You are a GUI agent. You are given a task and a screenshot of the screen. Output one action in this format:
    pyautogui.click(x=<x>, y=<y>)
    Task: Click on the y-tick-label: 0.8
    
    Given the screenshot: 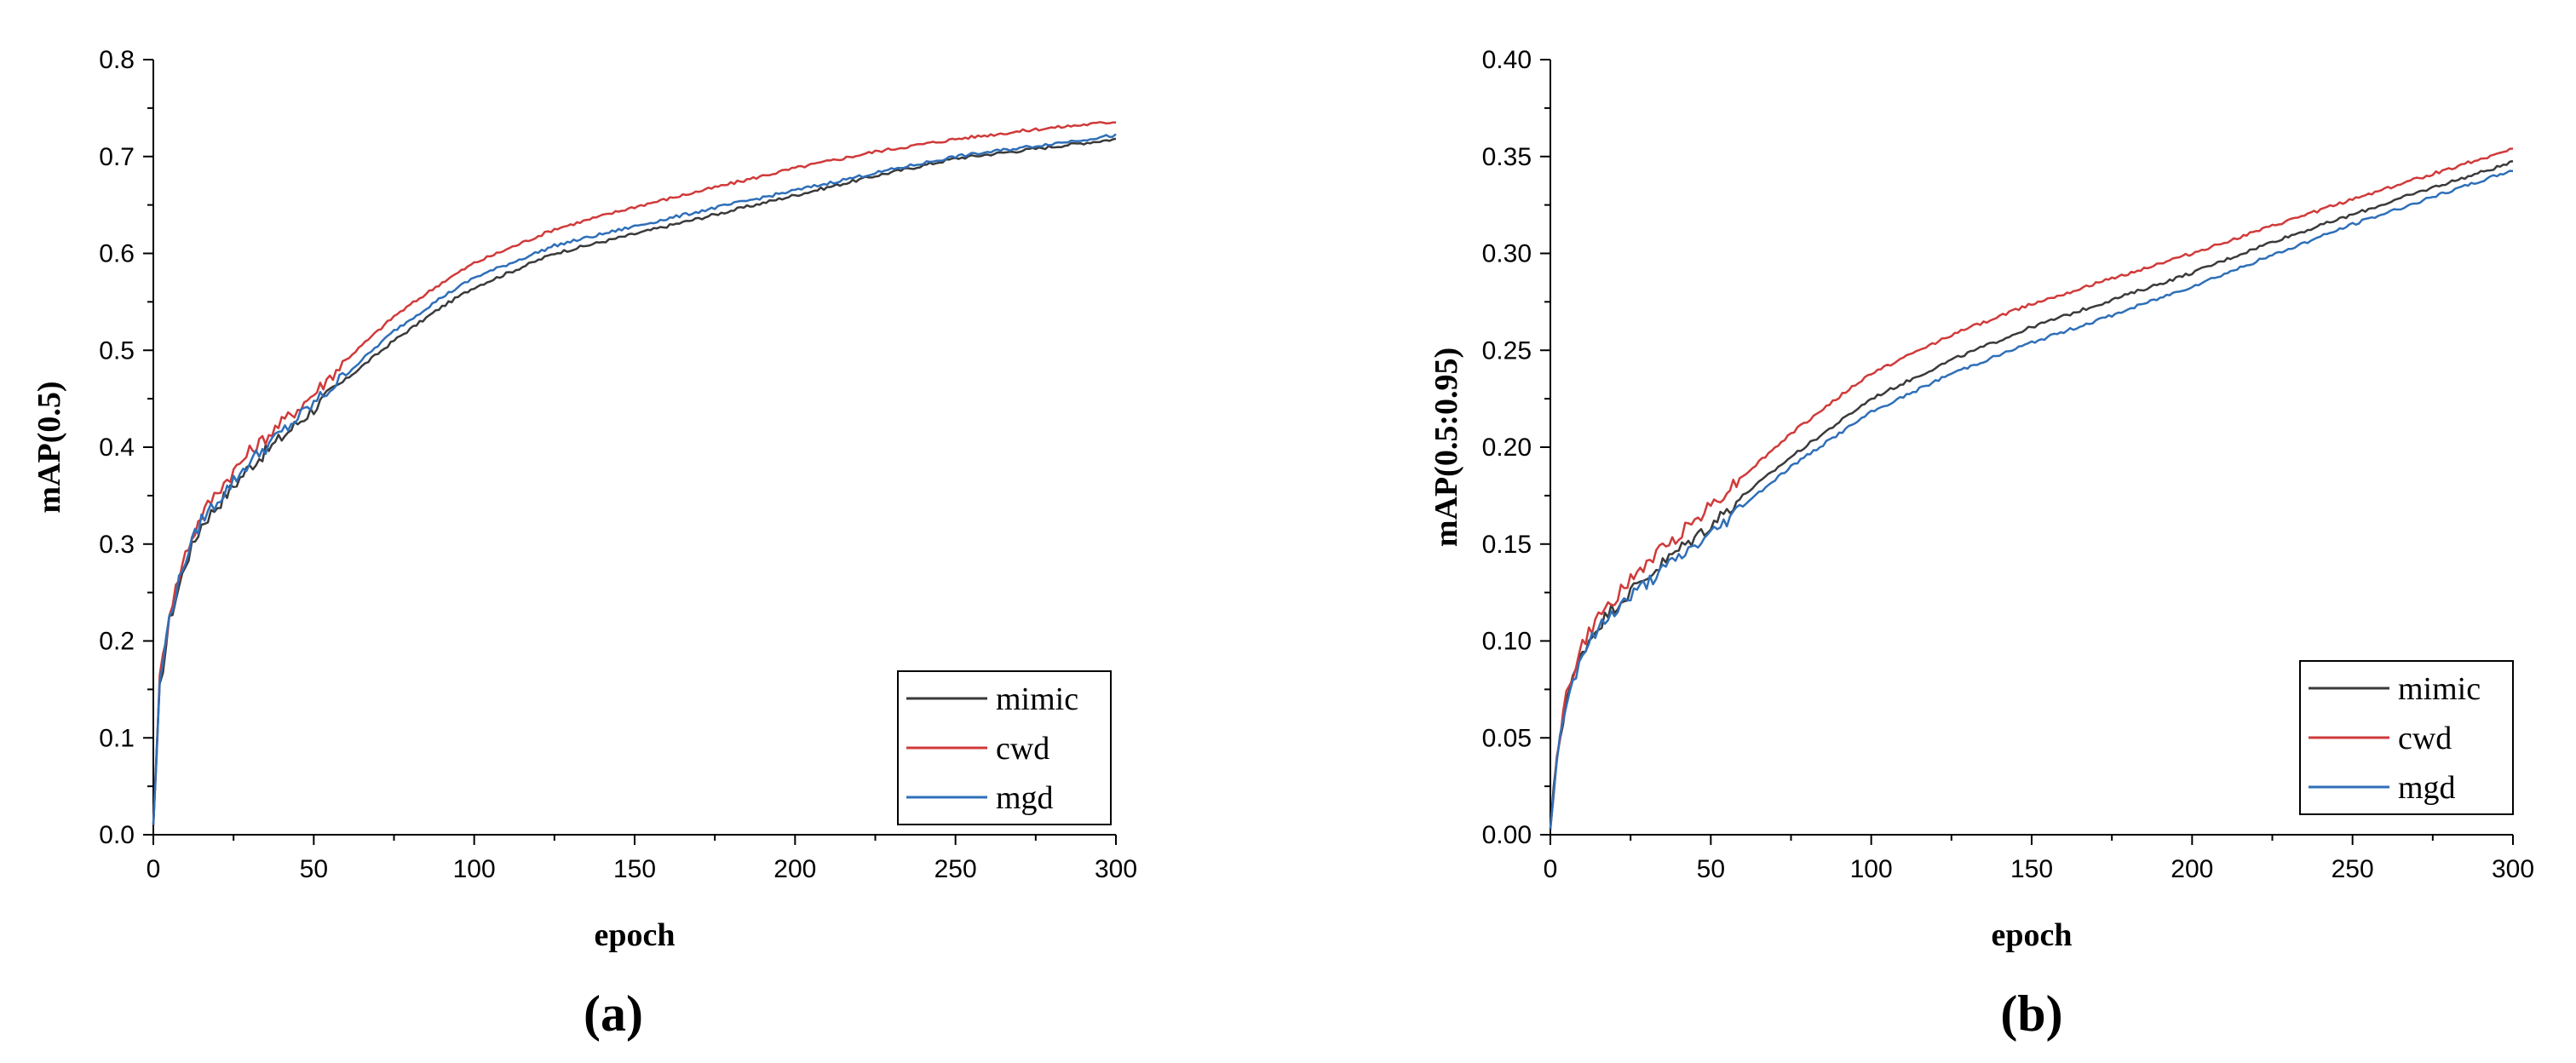 What is the action you would take?
    pyautogui.click(x=117, y=60)
    